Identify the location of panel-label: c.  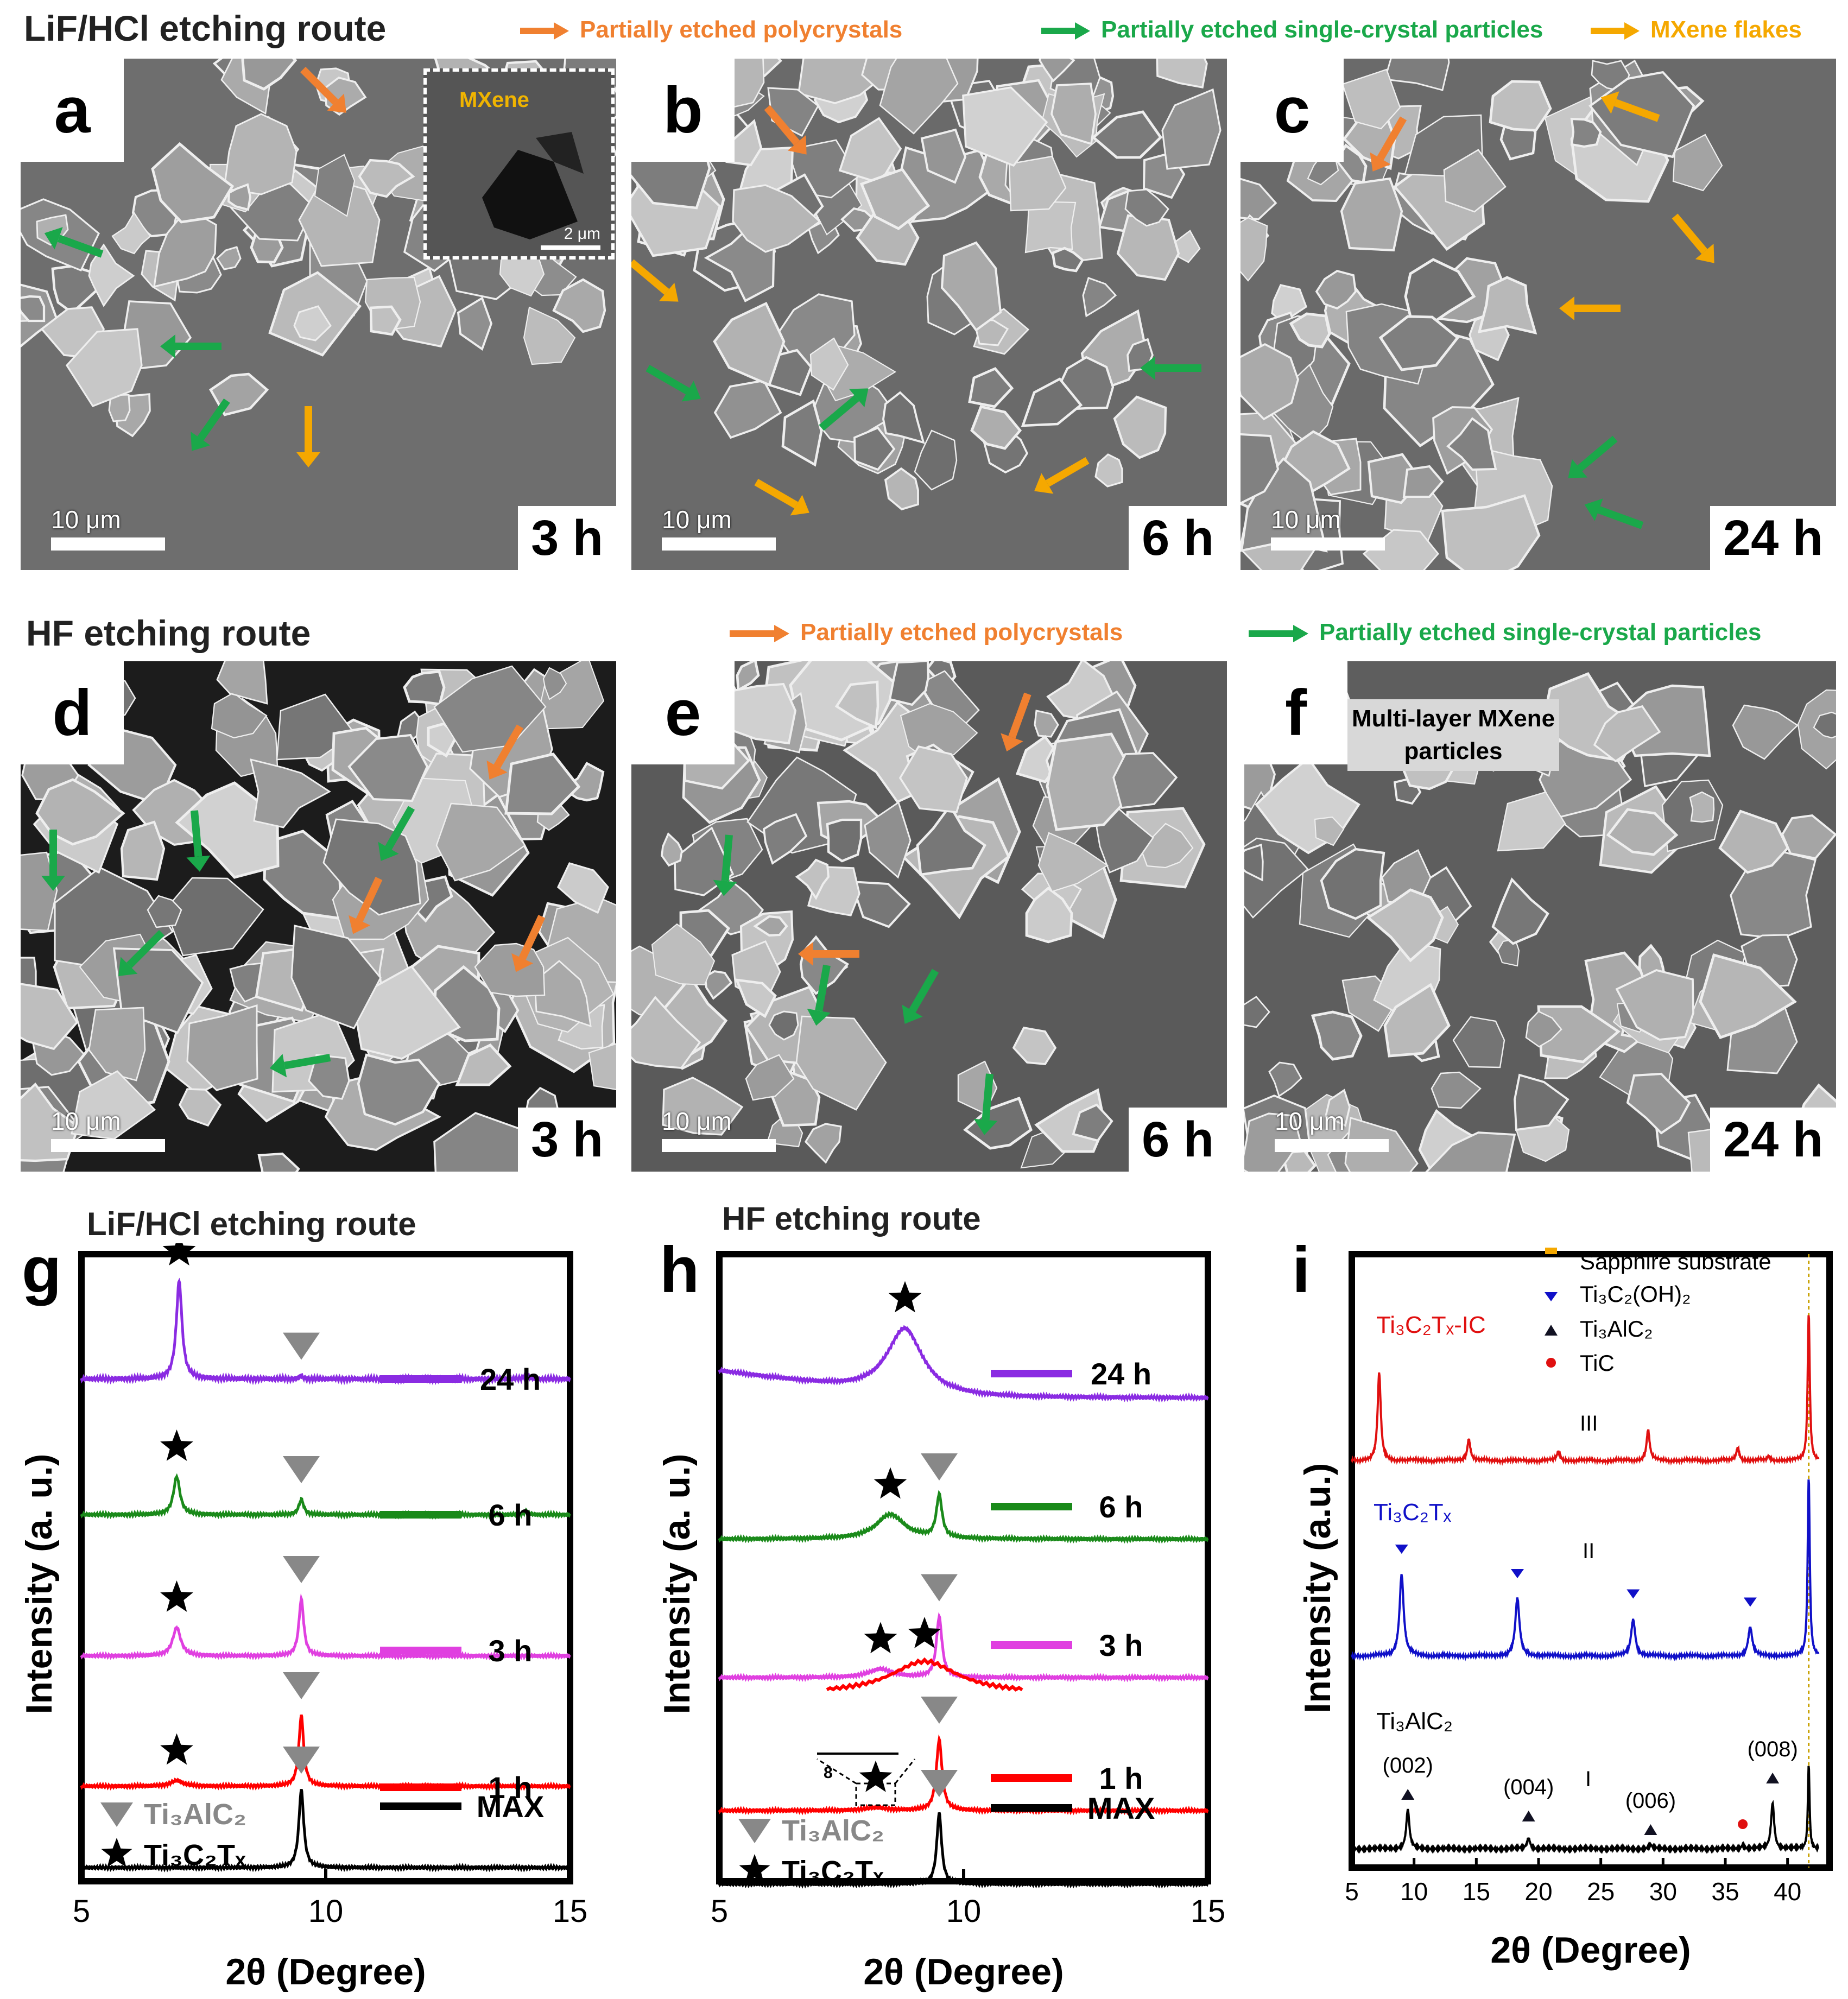
(1293, 110).